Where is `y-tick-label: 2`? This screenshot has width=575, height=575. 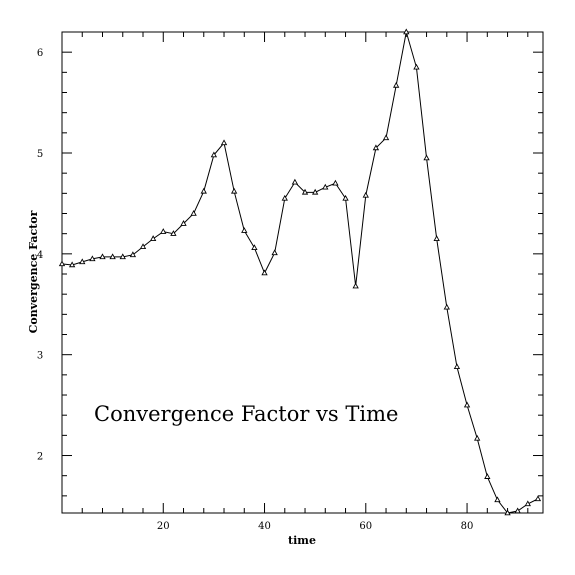
y-tick-label: 2 is located at coordinates (40, 457).